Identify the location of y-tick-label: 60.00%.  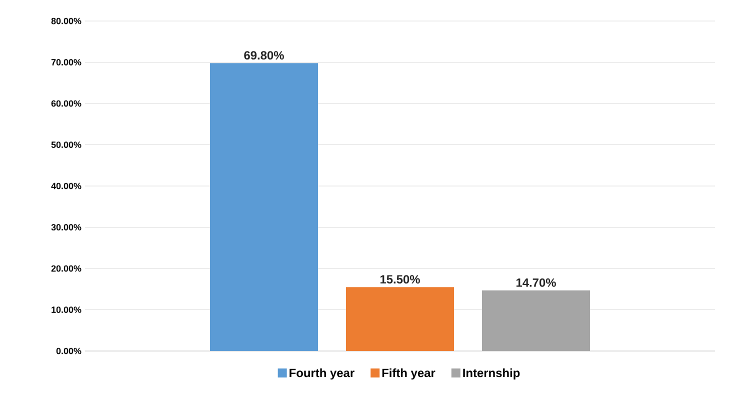
(66, 103).